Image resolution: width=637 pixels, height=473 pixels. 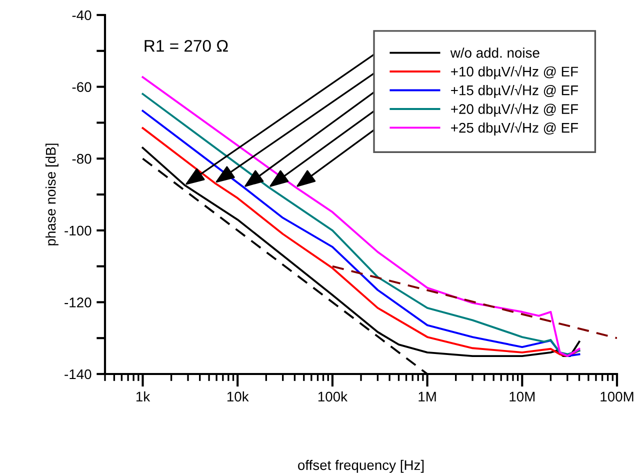 What do you see at coordinates (495, 53) in the screenshot?
I see `legend-label: w/o add. noise` at bounding box center [495, 53].